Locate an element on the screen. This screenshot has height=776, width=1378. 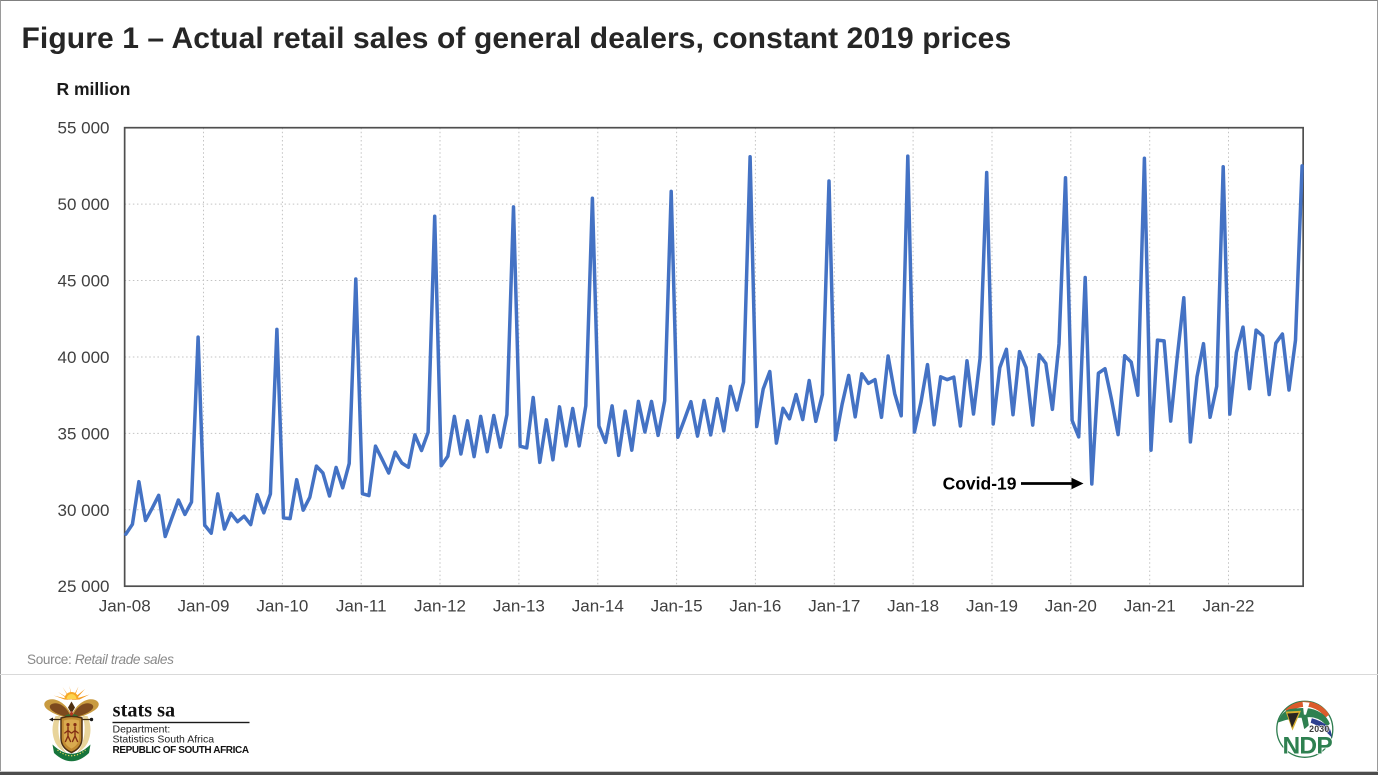
svg-text: Jan-22 is located at coordinates (1229, 606).